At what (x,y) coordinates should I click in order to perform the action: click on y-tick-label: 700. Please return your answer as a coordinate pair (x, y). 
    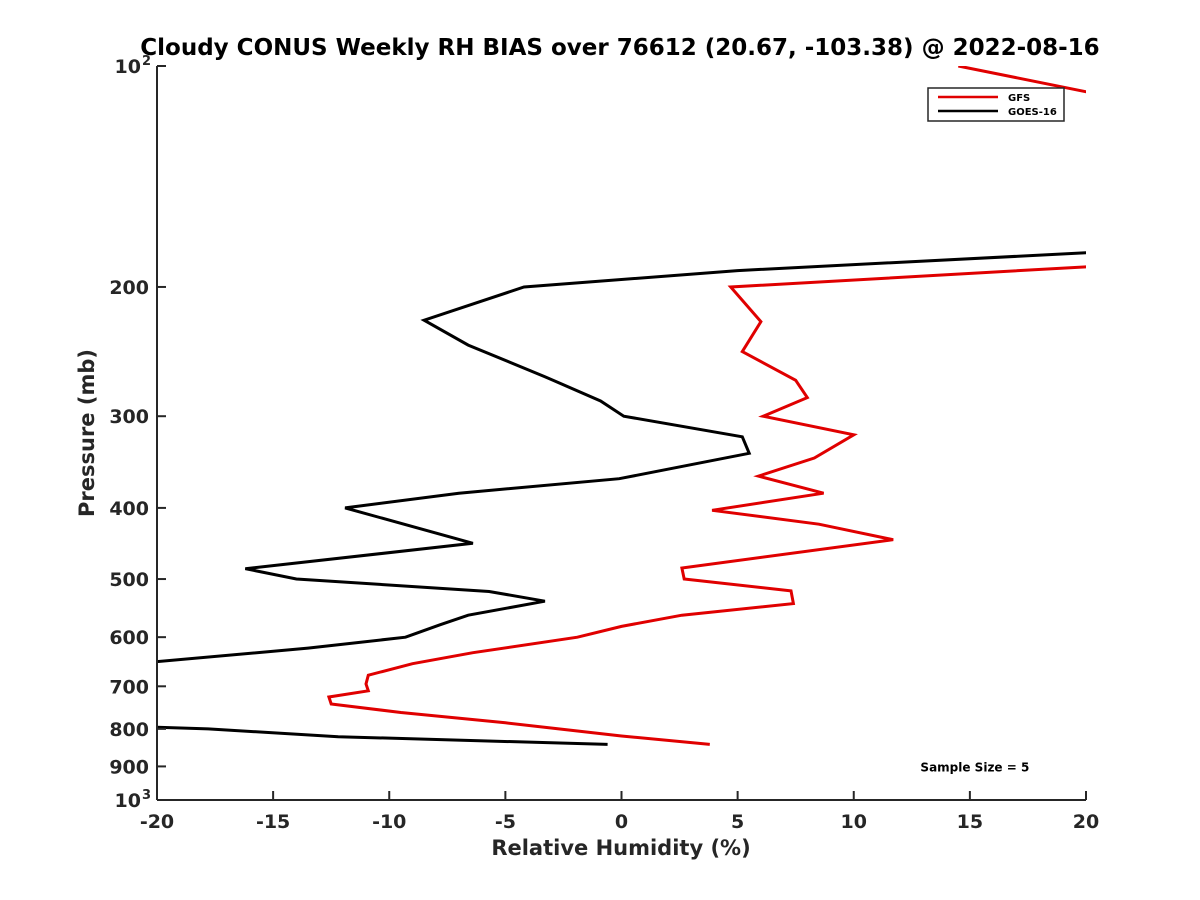
    Looking at the image, I should click on (129, 687).